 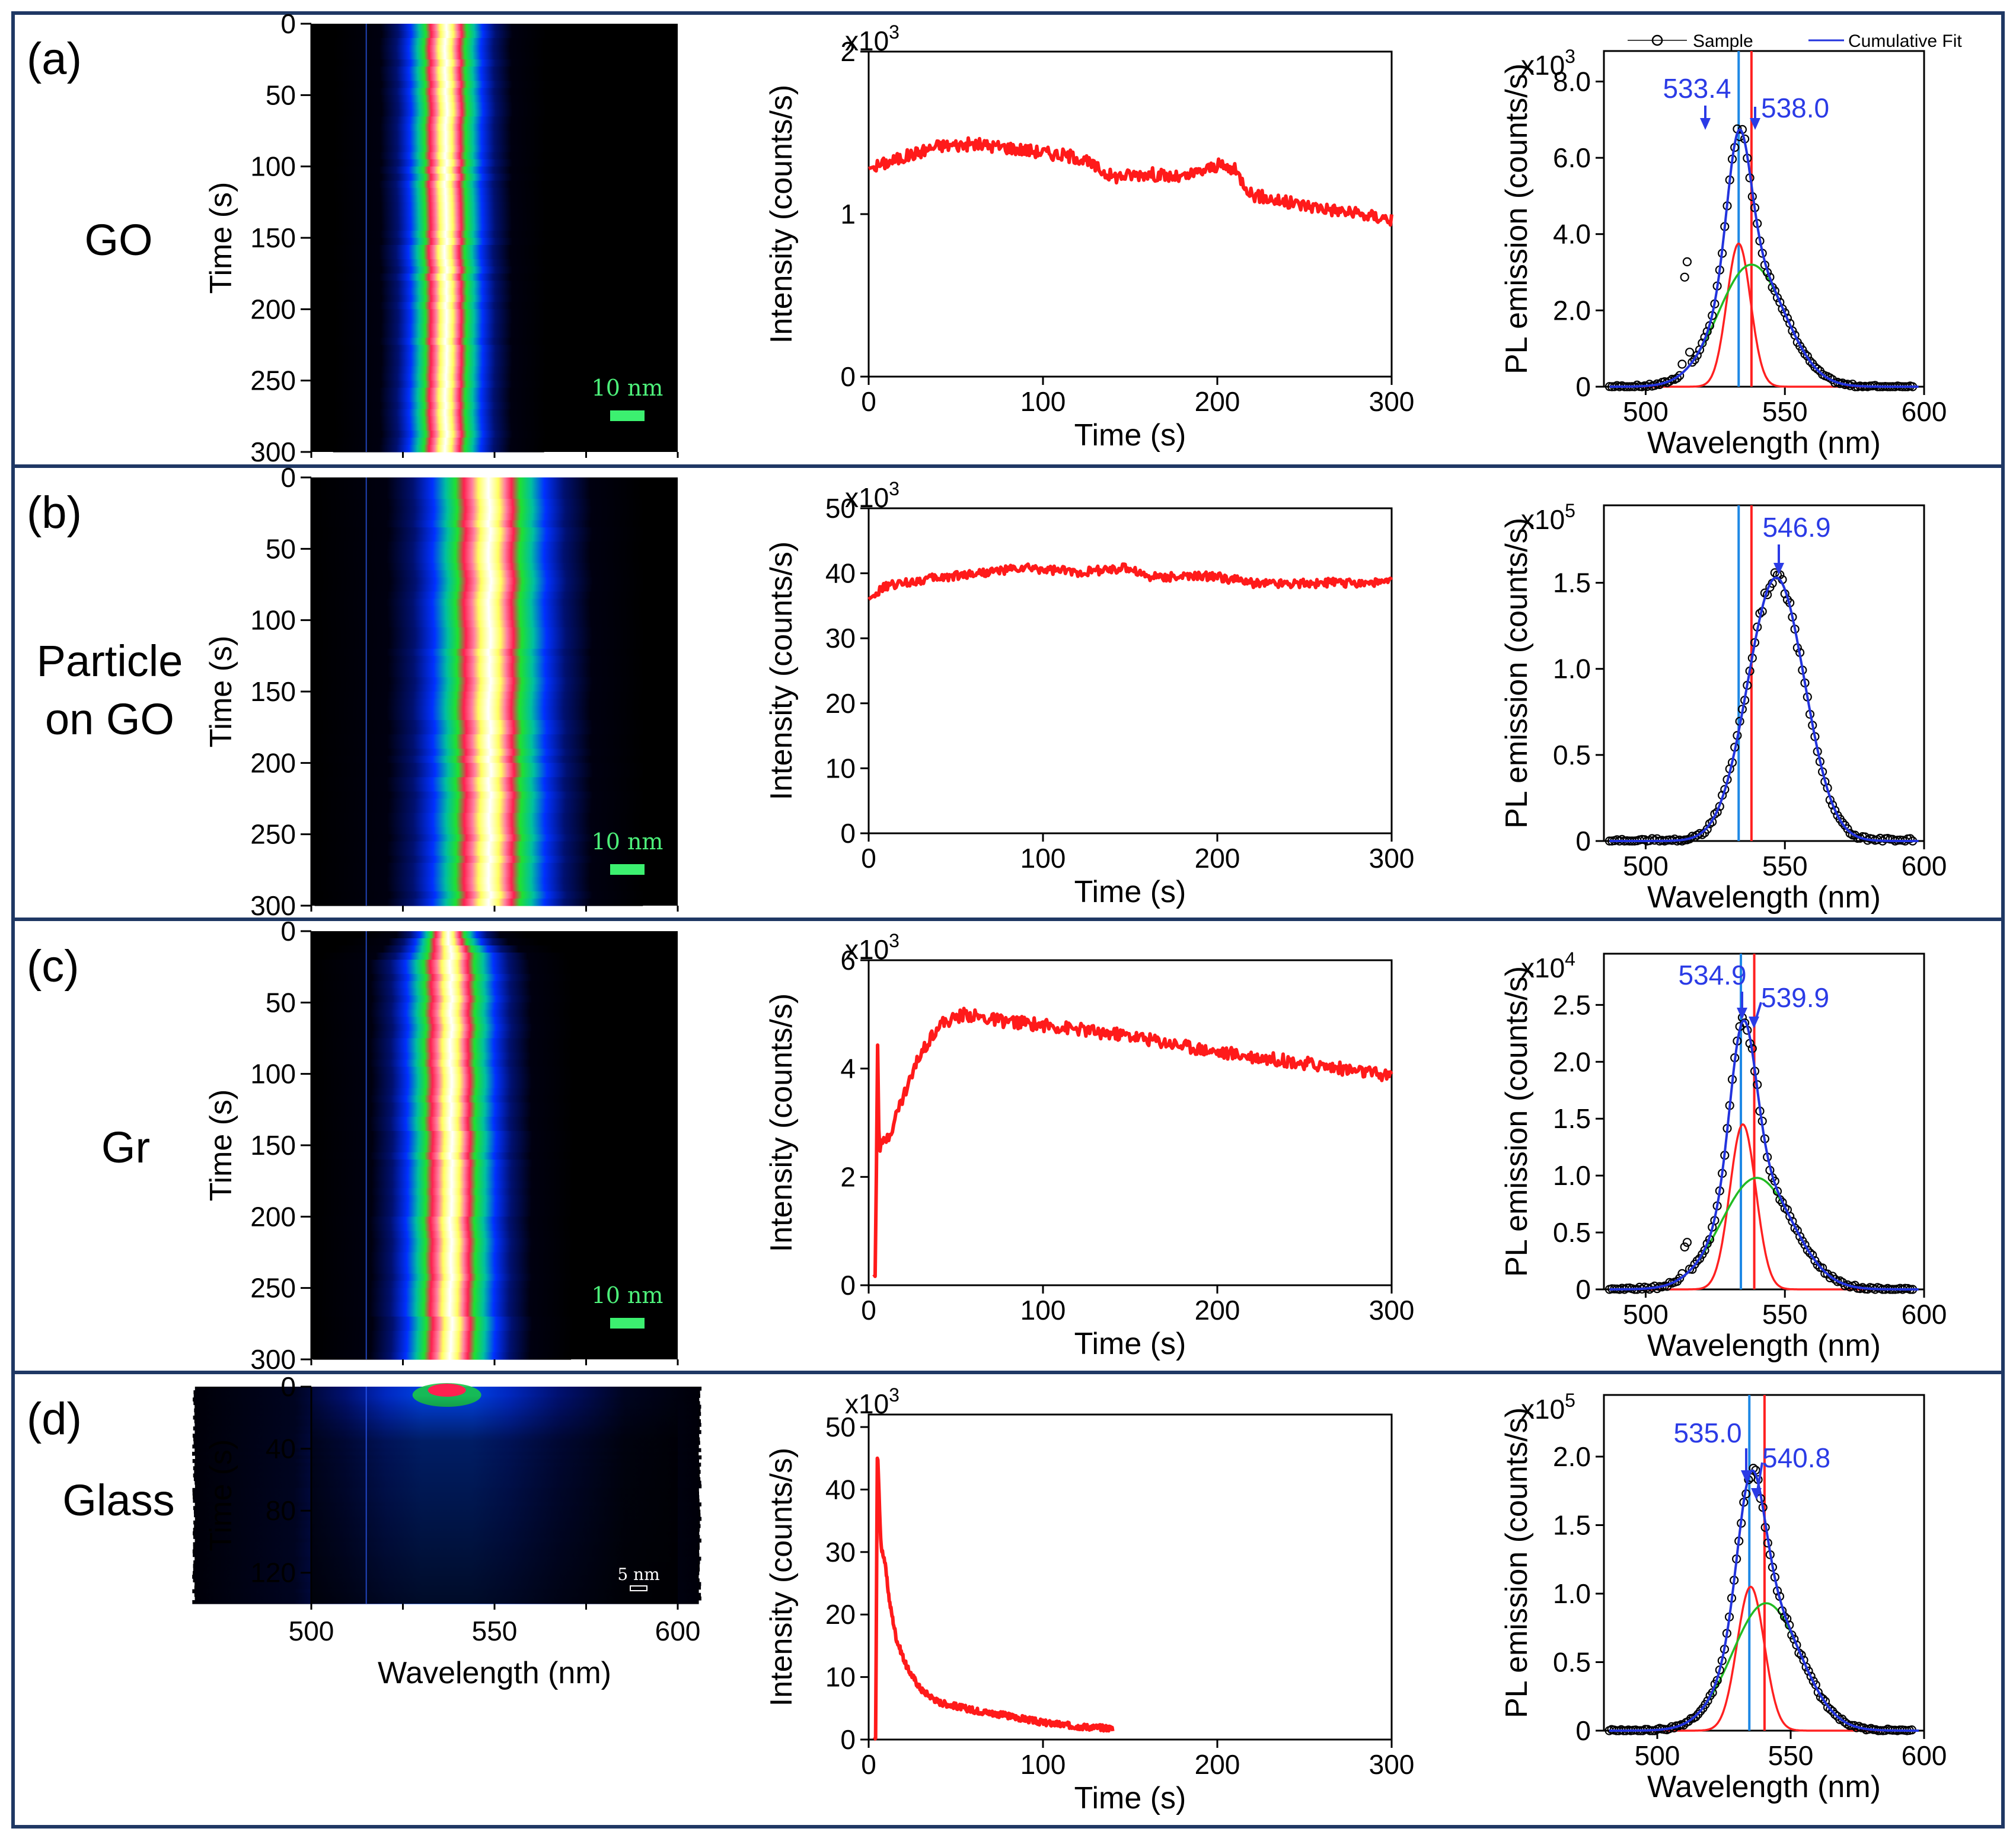 I want to click on y-axis-label: Intensity (counts/s), so click(x=781, y=1122).